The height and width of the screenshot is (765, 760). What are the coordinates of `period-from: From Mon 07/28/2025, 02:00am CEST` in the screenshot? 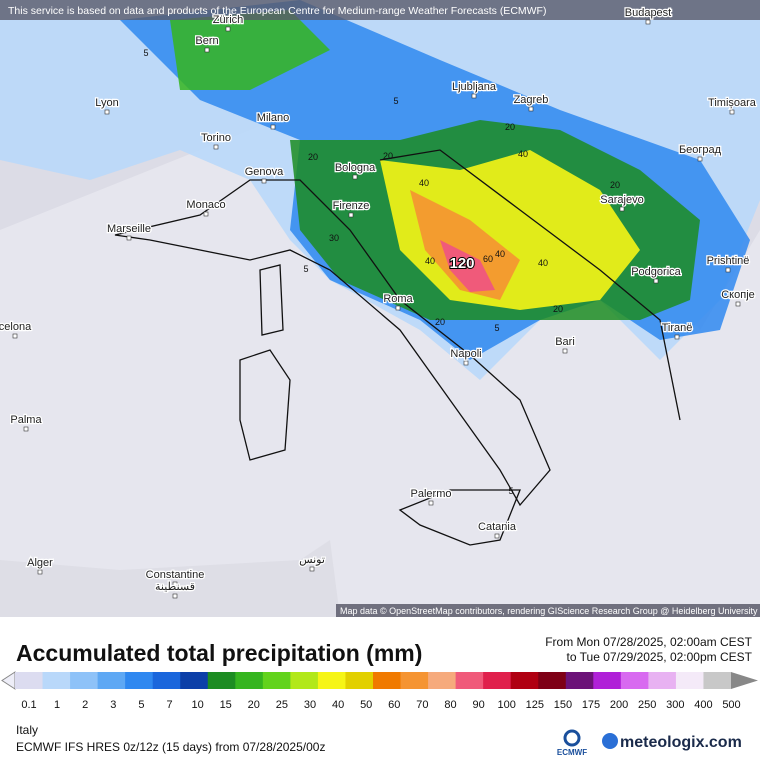 It's located at (648, 642).